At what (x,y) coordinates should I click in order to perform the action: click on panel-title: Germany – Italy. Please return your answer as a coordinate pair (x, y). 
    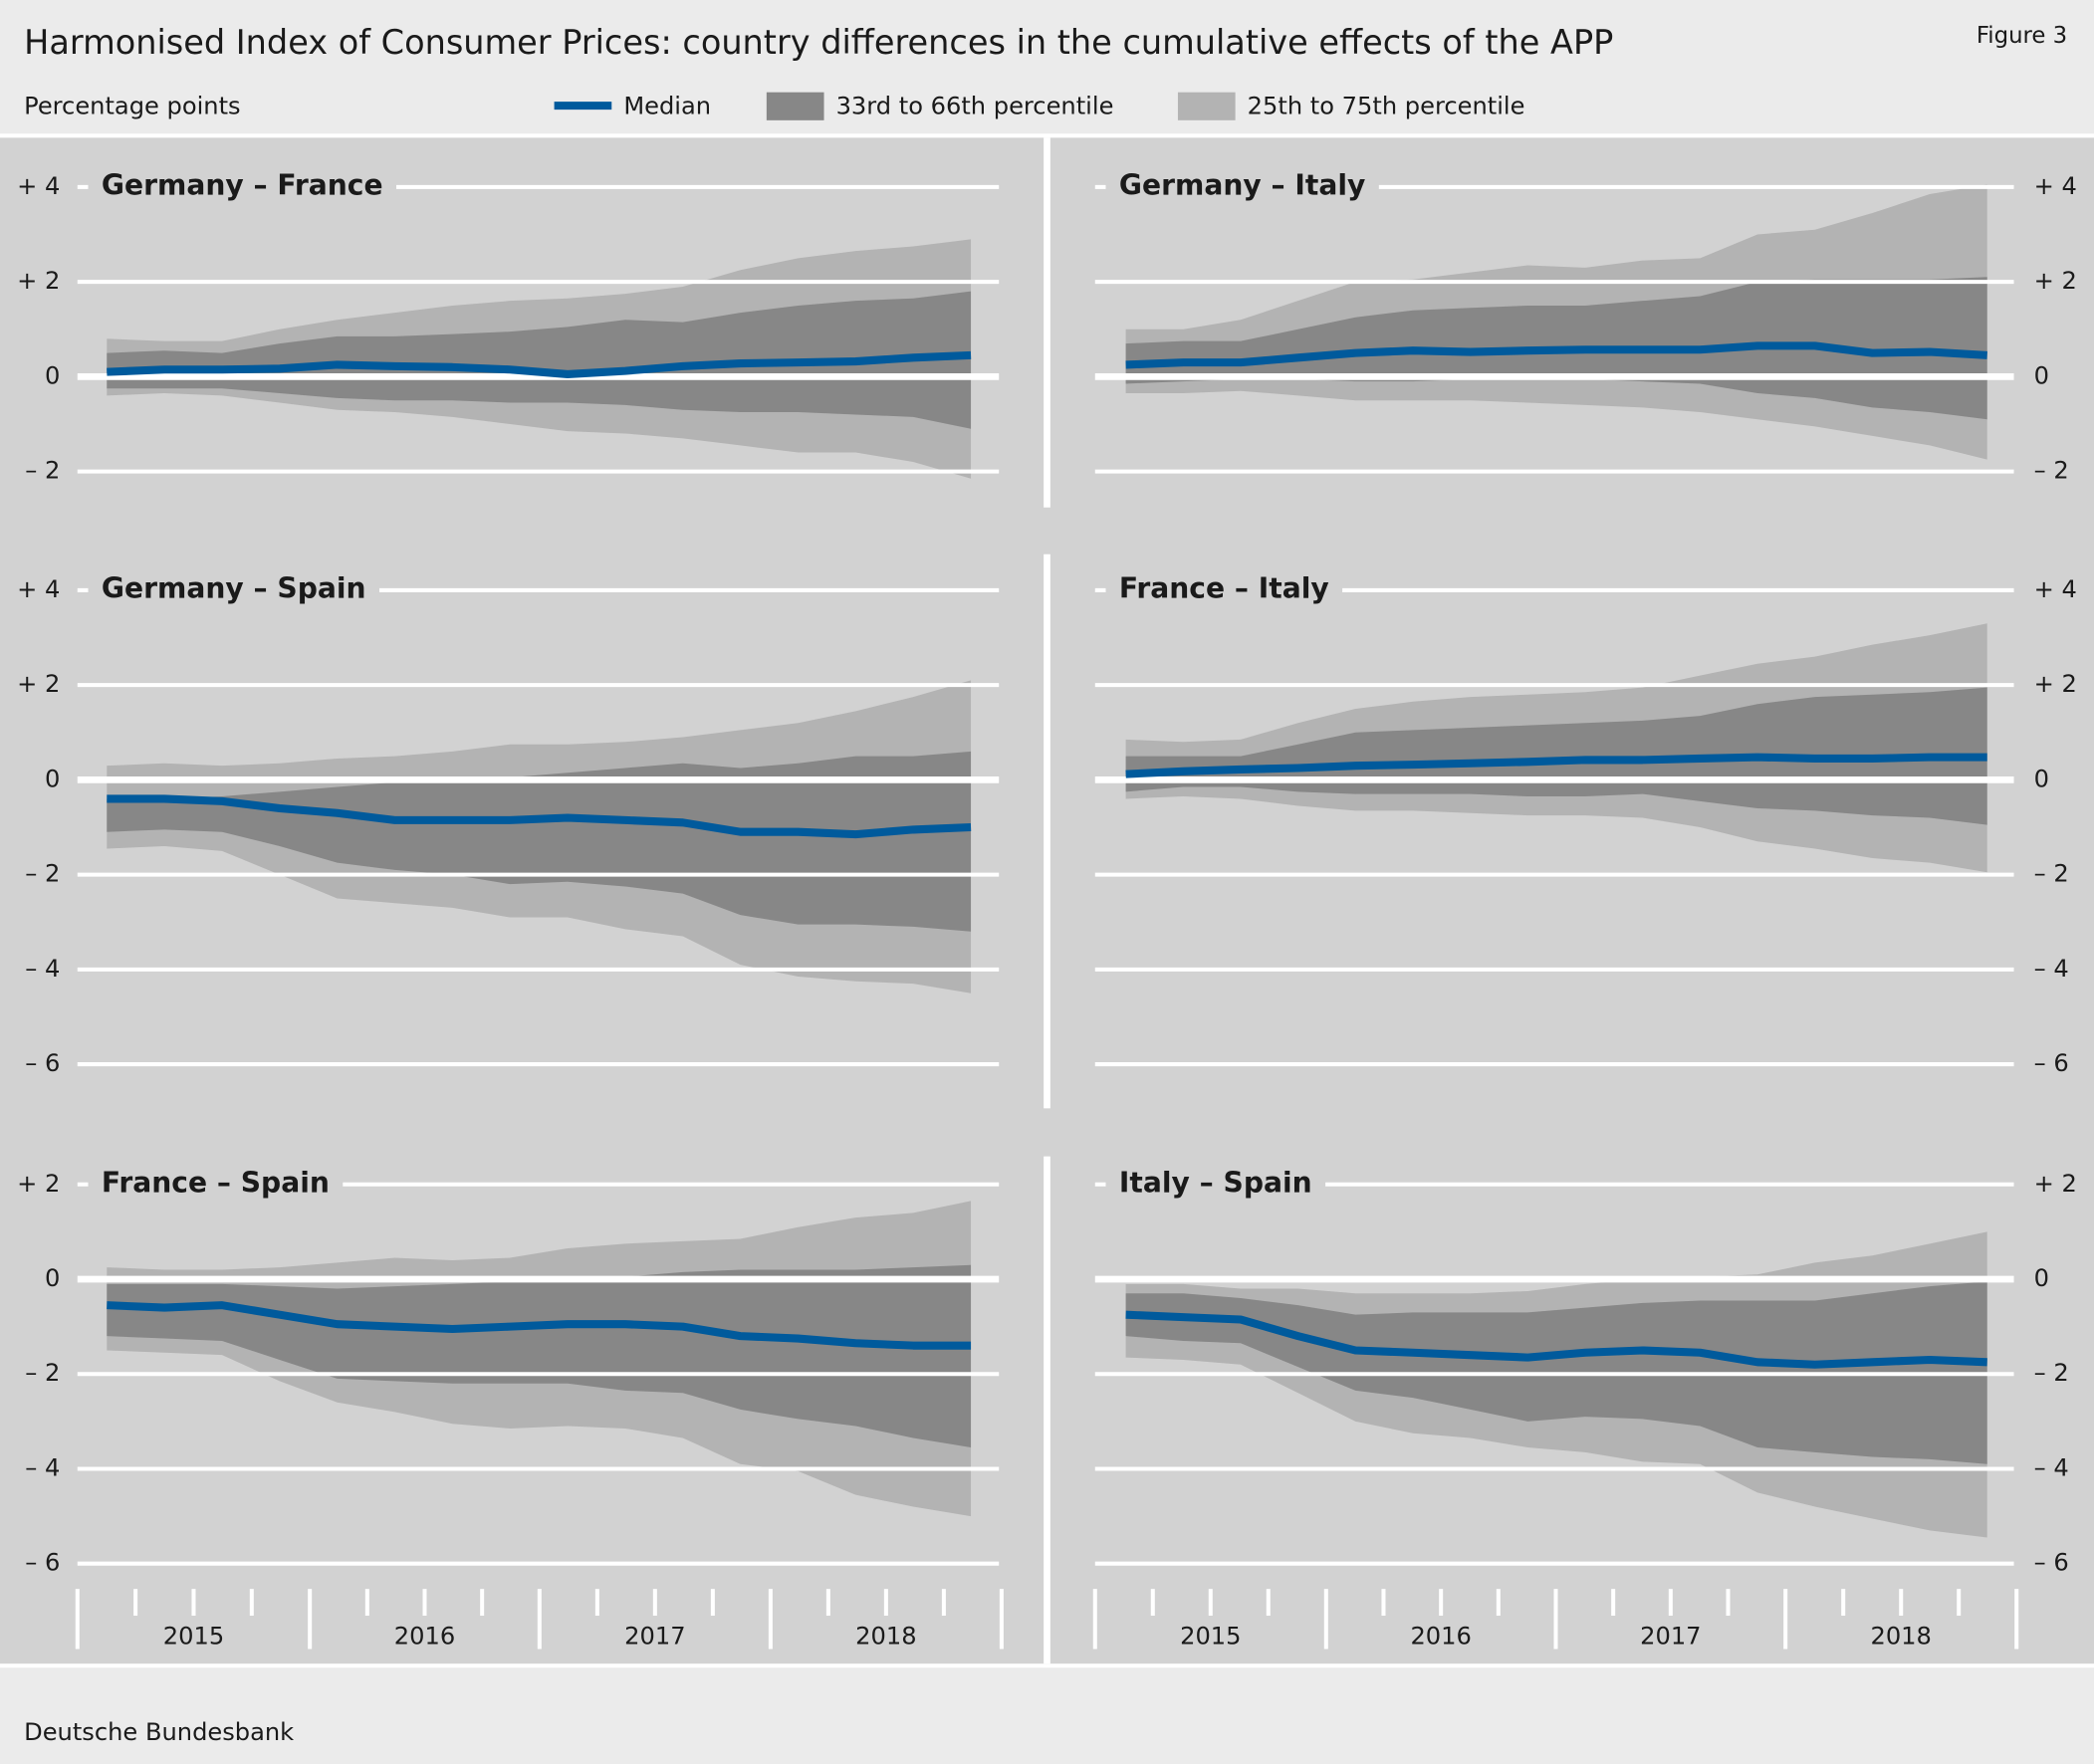
    Looking at the image, I should click on (1242, 185).